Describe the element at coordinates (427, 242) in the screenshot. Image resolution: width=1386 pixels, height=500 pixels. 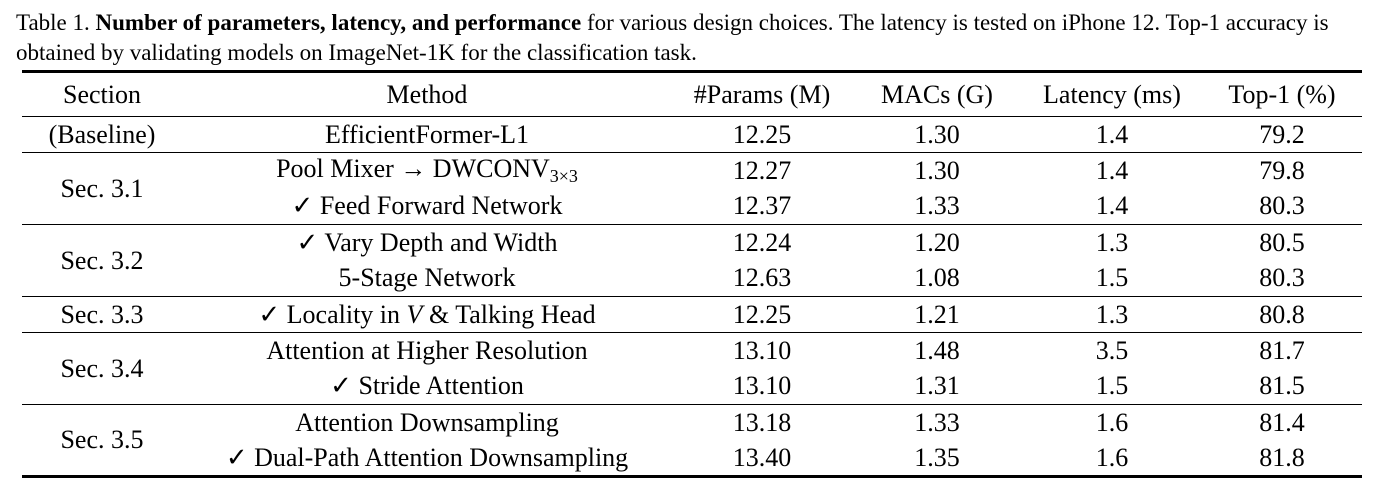
I see `method-cell: ✓ Vary Depth and Width` at that location.